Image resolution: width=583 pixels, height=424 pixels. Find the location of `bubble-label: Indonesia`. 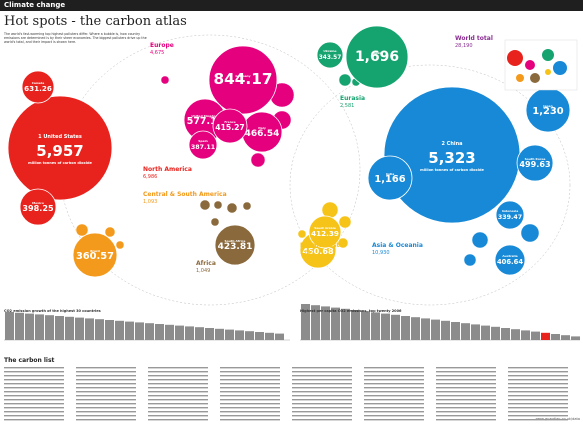

bubble-label: Indonesia is located at coordinates (510, 211).